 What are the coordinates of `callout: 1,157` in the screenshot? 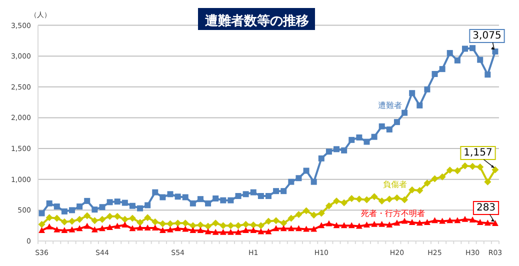 It's located at (478, 157).